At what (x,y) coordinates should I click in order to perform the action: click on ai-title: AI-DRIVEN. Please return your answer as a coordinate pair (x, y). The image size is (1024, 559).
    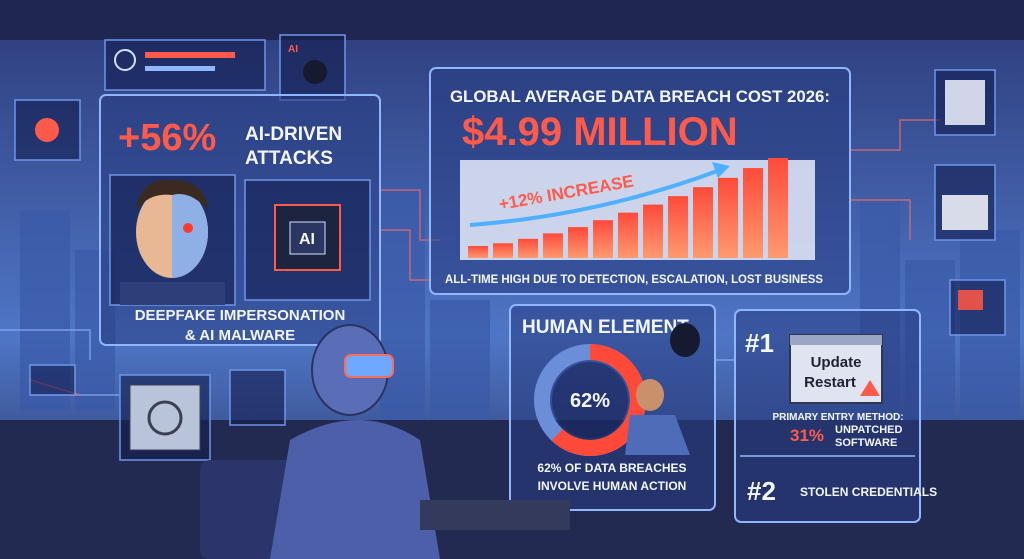
    Looking at the image, I should click on (293, 134).